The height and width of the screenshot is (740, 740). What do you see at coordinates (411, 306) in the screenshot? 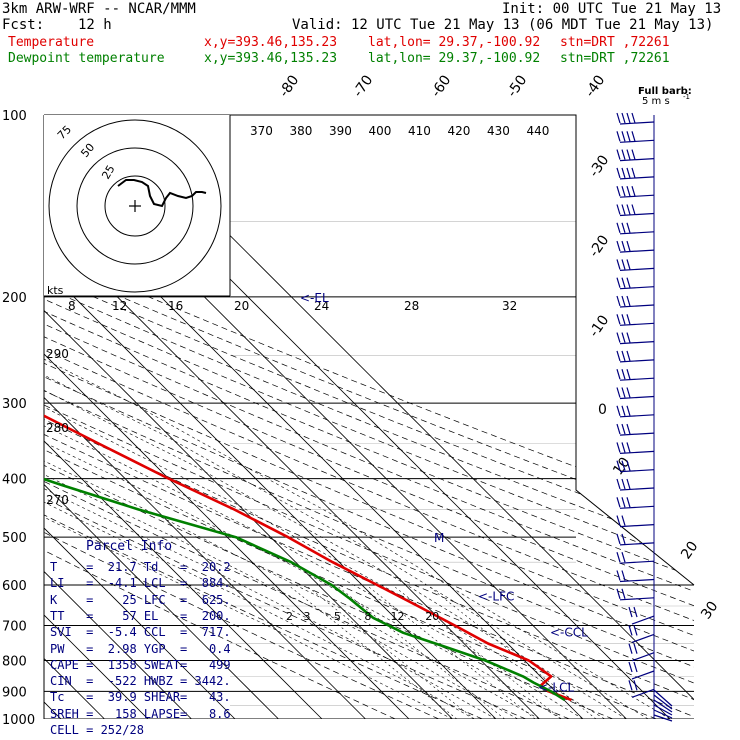
I see `wind-speed-label: 28` at bounding box center [411, 306].